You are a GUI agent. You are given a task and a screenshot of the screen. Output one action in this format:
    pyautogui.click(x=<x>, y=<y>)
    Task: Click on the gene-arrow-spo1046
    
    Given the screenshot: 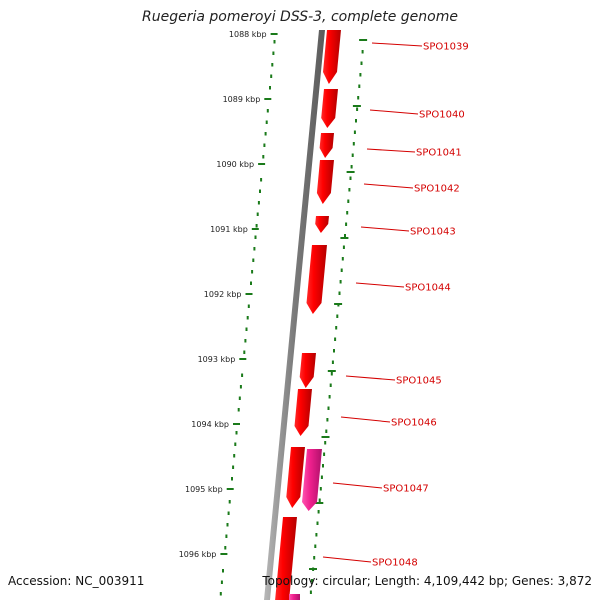 What is the action you would take?
    pyautogui.click(x=303, y=412)
    